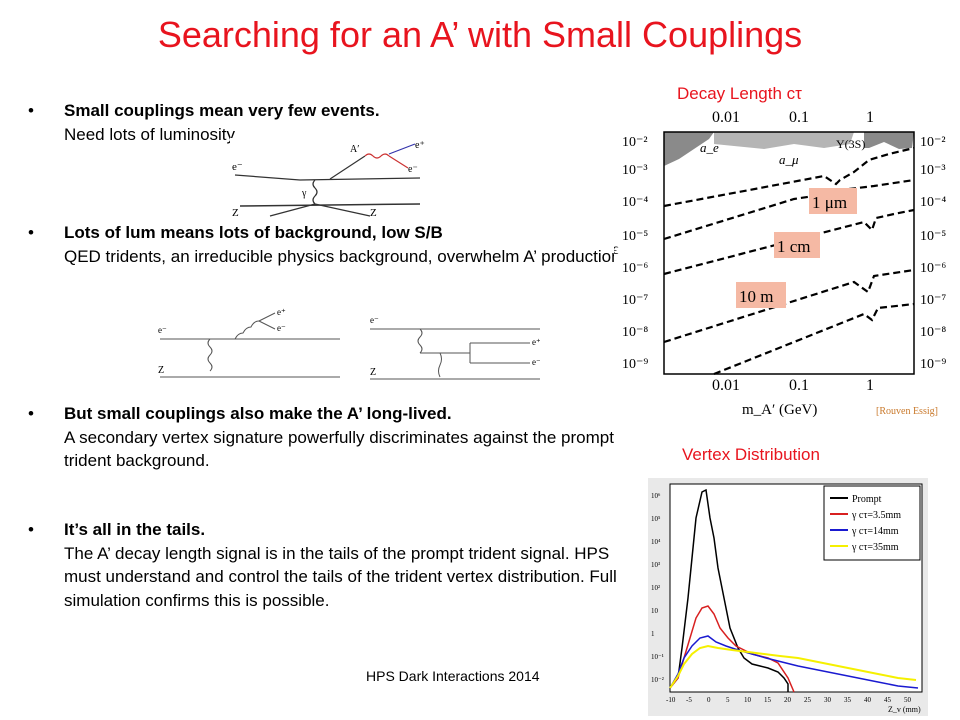 Image resolution: width=960 pixels, height=720 pixels. What do you see at coordinates (373, 372) in the screenshot?
I see `trident-right-z: Z` at bounding box center [373, 372].